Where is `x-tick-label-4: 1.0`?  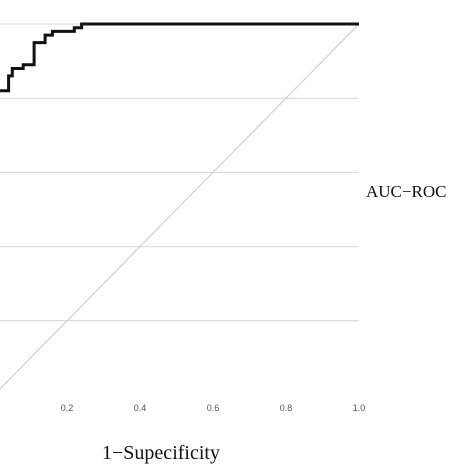
x-tick-label-4: 1.0 is located at coordinates (359, 408).